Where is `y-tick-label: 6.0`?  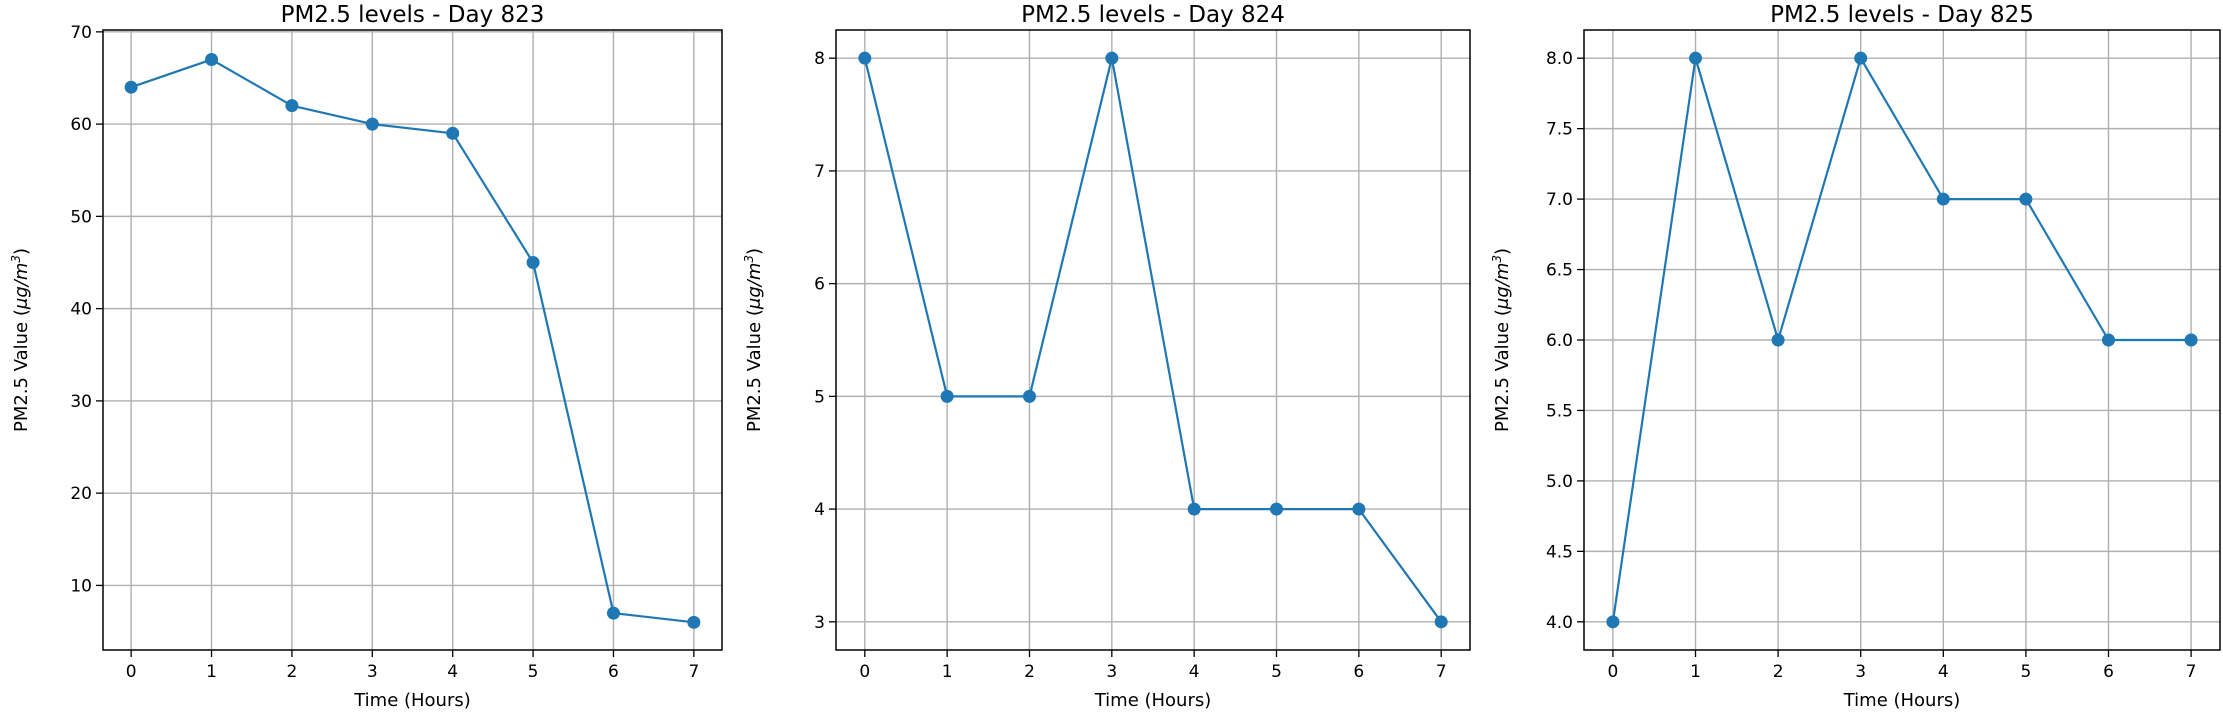 y-tick-label: 6.0 is located at coordinates (1559, 341).